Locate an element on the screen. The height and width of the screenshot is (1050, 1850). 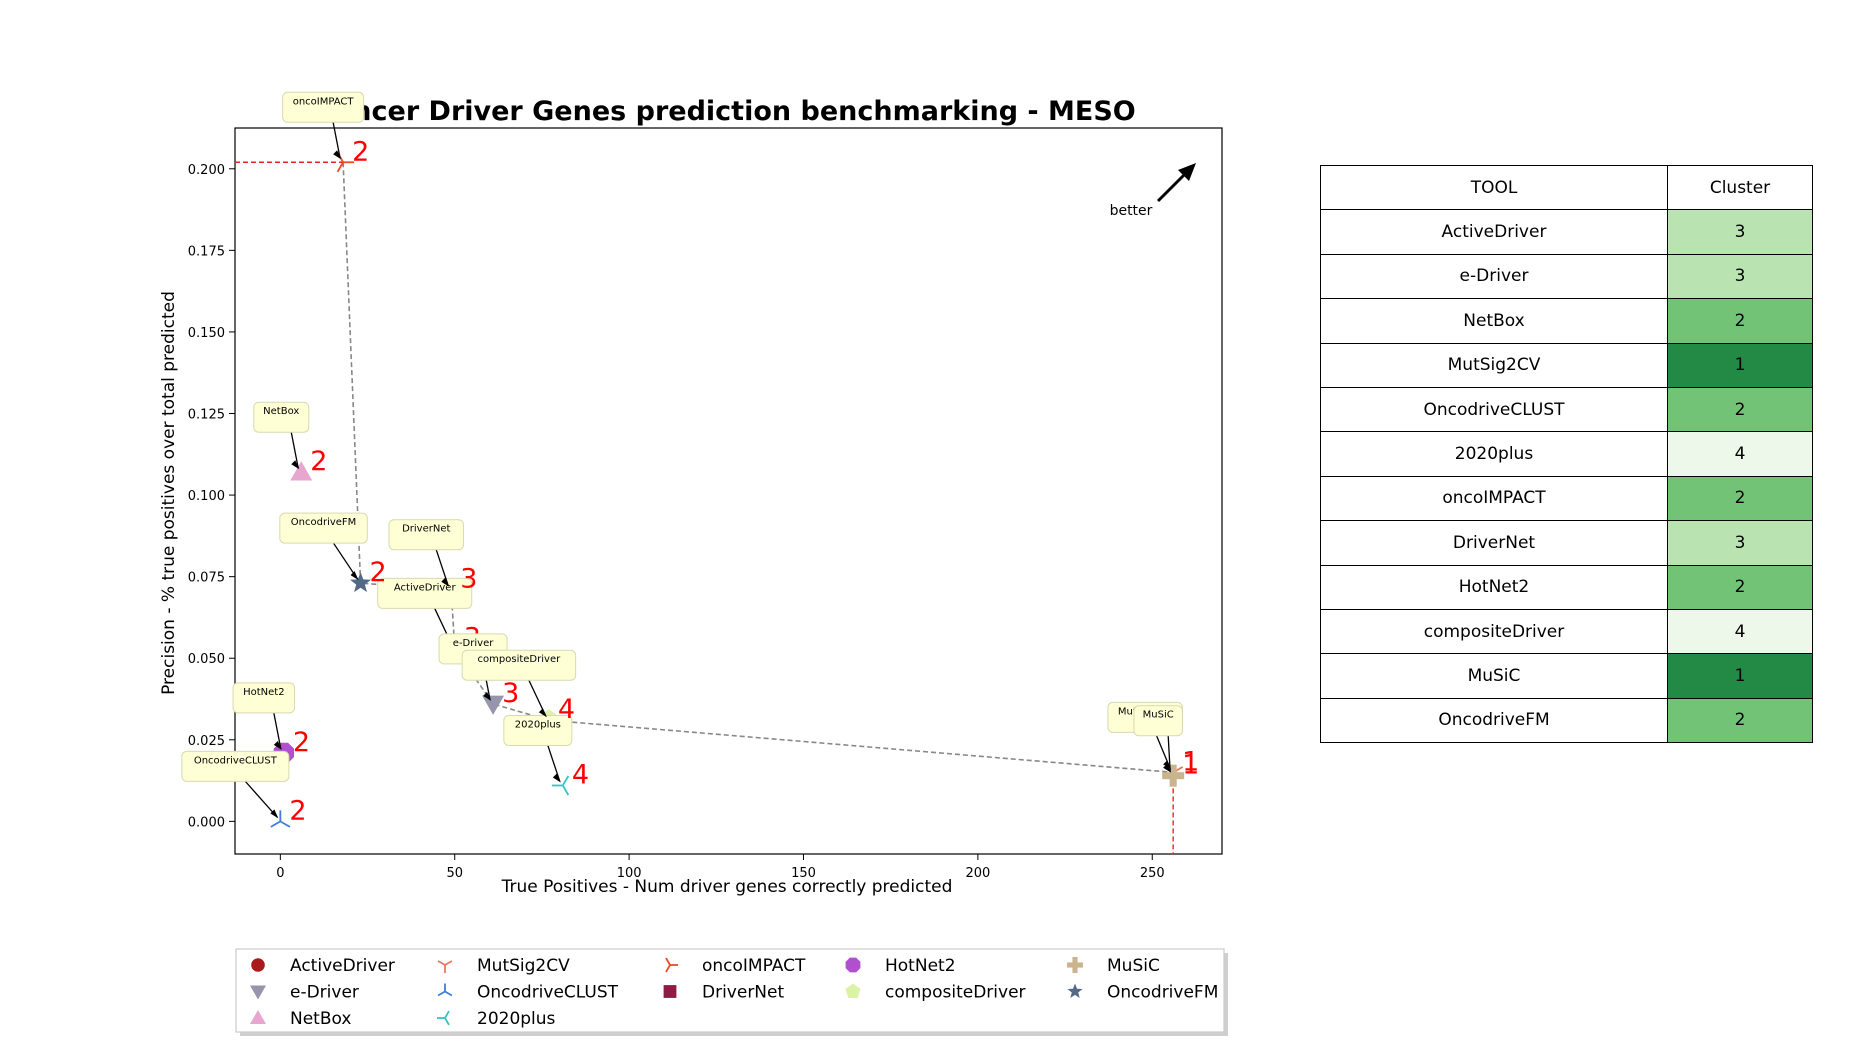
legend-item-compositedriver: compositeDriver is located at coordinates (935, 993).